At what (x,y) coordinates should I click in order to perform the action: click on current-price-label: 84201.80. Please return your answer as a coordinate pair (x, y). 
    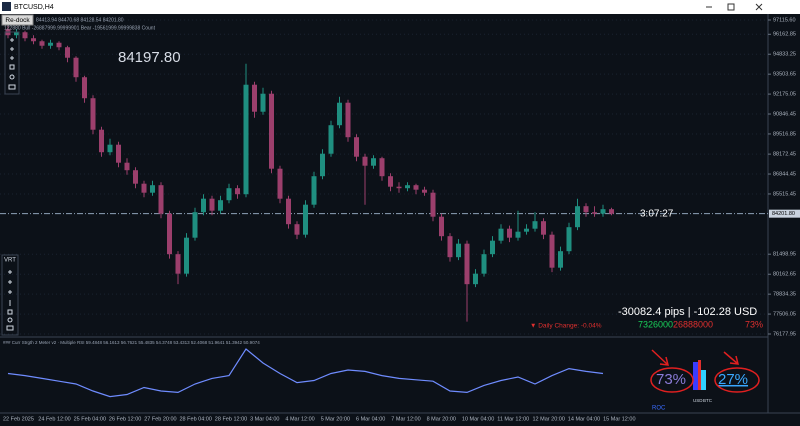
    Looking at the image, I should click on (783, 214).